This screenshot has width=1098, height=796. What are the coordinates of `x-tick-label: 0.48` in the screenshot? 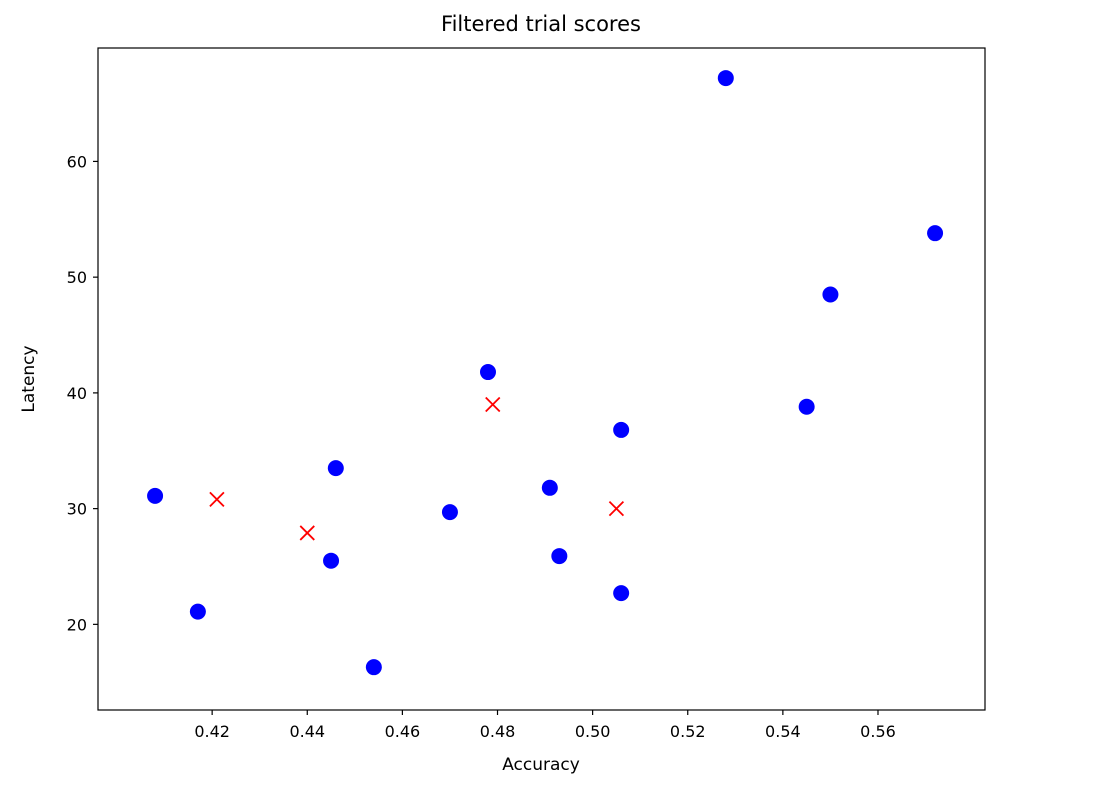 It's located at (498, 731).